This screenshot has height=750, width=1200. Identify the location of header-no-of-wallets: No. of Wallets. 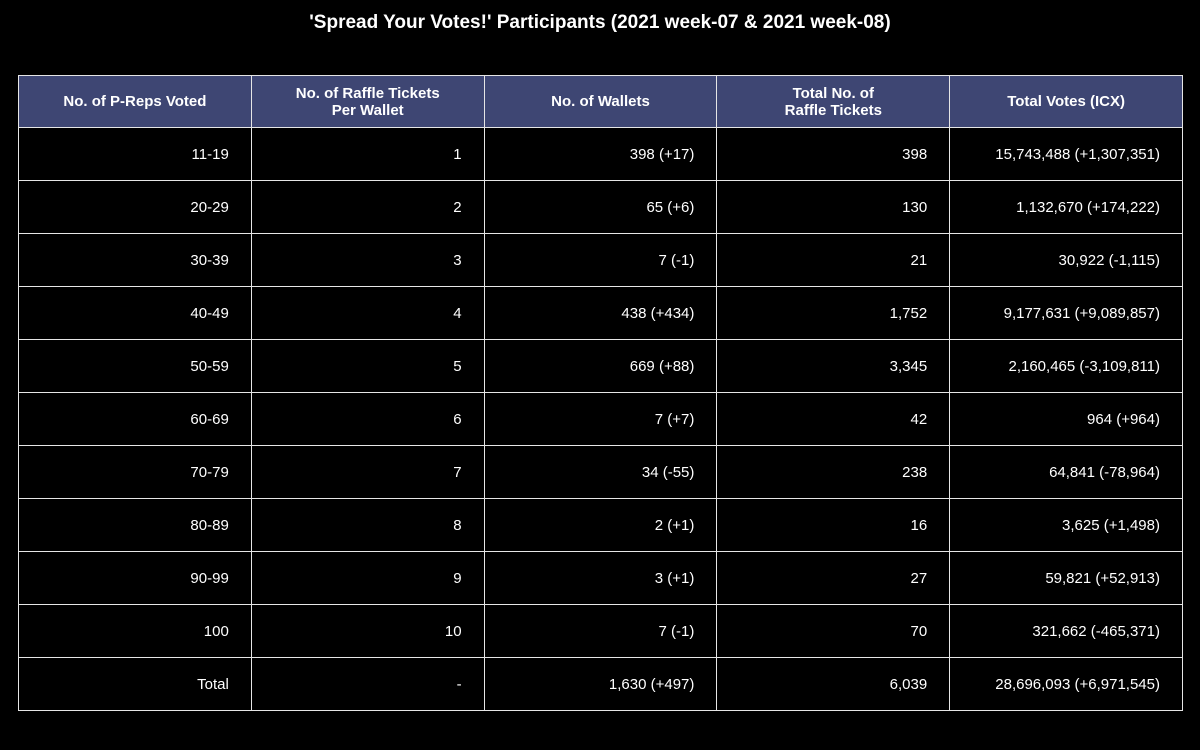
(600, 101).